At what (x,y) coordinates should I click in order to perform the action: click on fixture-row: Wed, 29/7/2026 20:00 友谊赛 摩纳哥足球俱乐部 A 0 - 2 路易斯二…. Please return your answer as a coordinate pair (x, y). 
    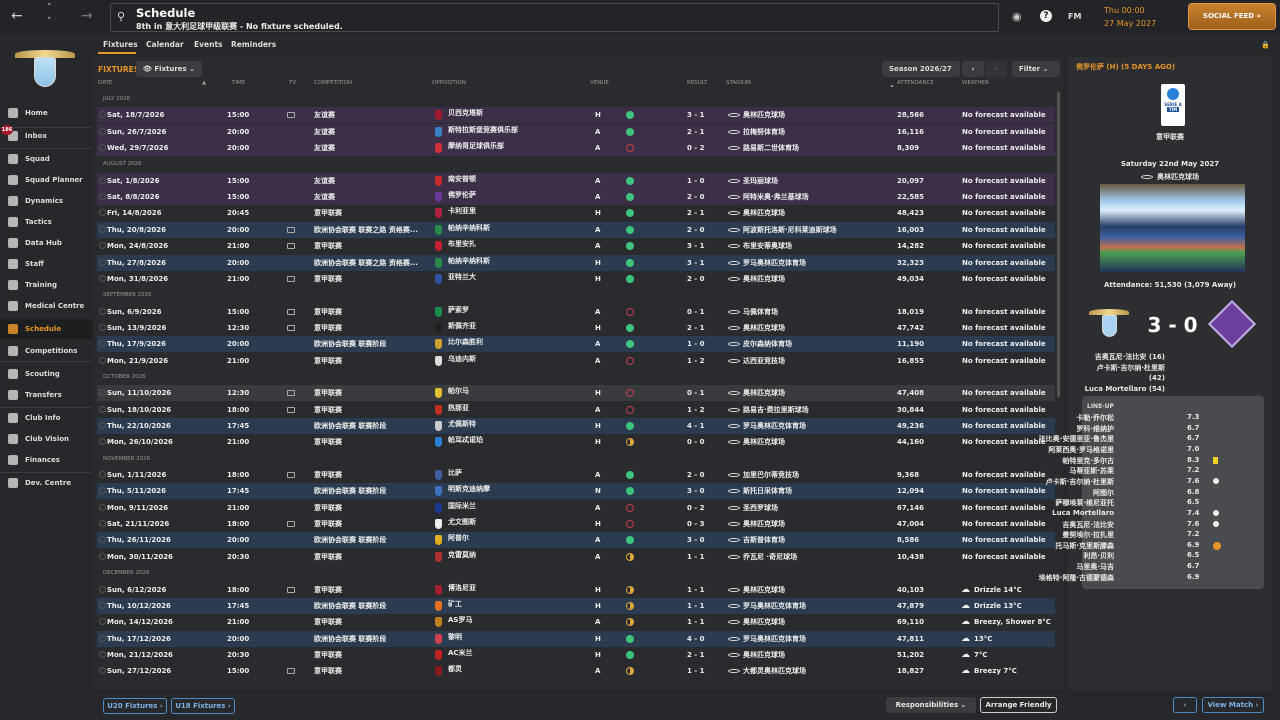
    Looking at the image, I should click on (576, 148).